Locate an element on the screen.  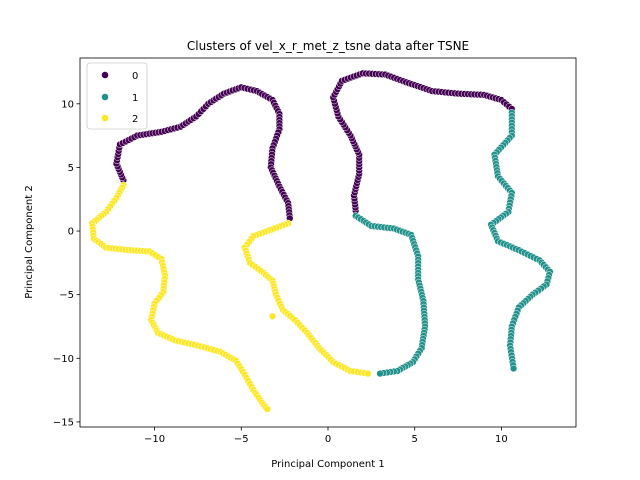
legend: 0 1 2 is located at coordinates (117, 96).